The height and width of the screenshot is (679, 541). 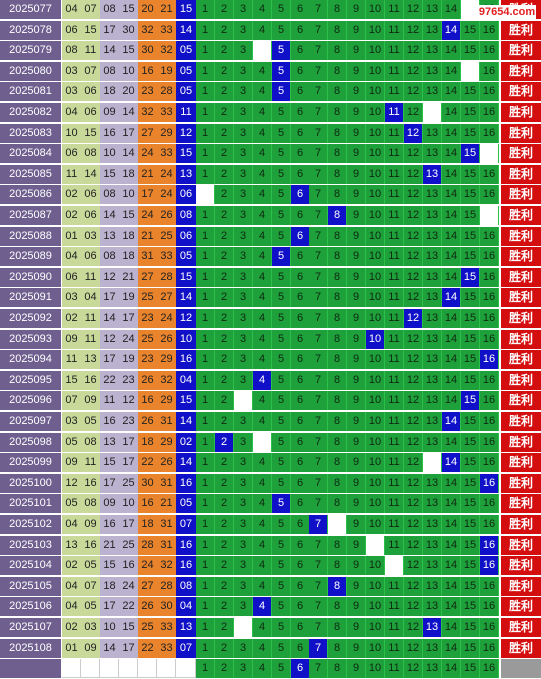 I want to click on empty-result-cell, so click(x=521, y=668).